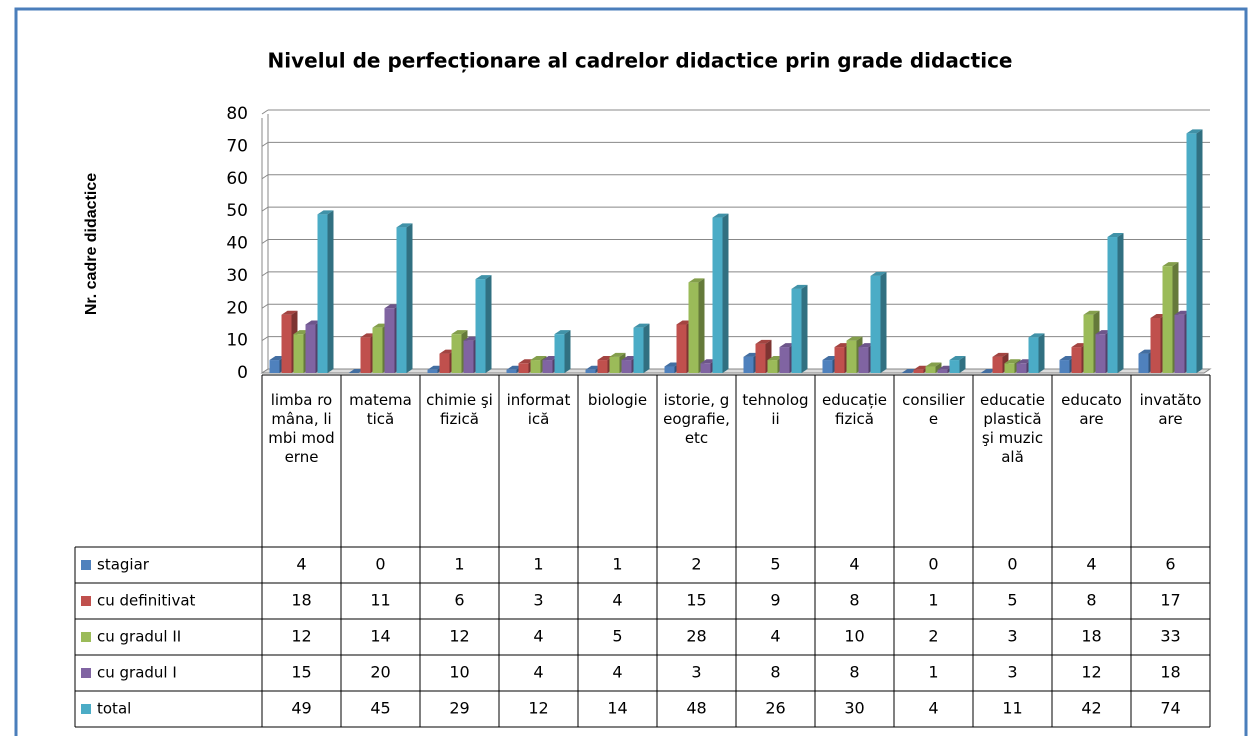  Describe the element at coordinates (696, 600) in the screenshot. I see `table-value: 15` at that location.